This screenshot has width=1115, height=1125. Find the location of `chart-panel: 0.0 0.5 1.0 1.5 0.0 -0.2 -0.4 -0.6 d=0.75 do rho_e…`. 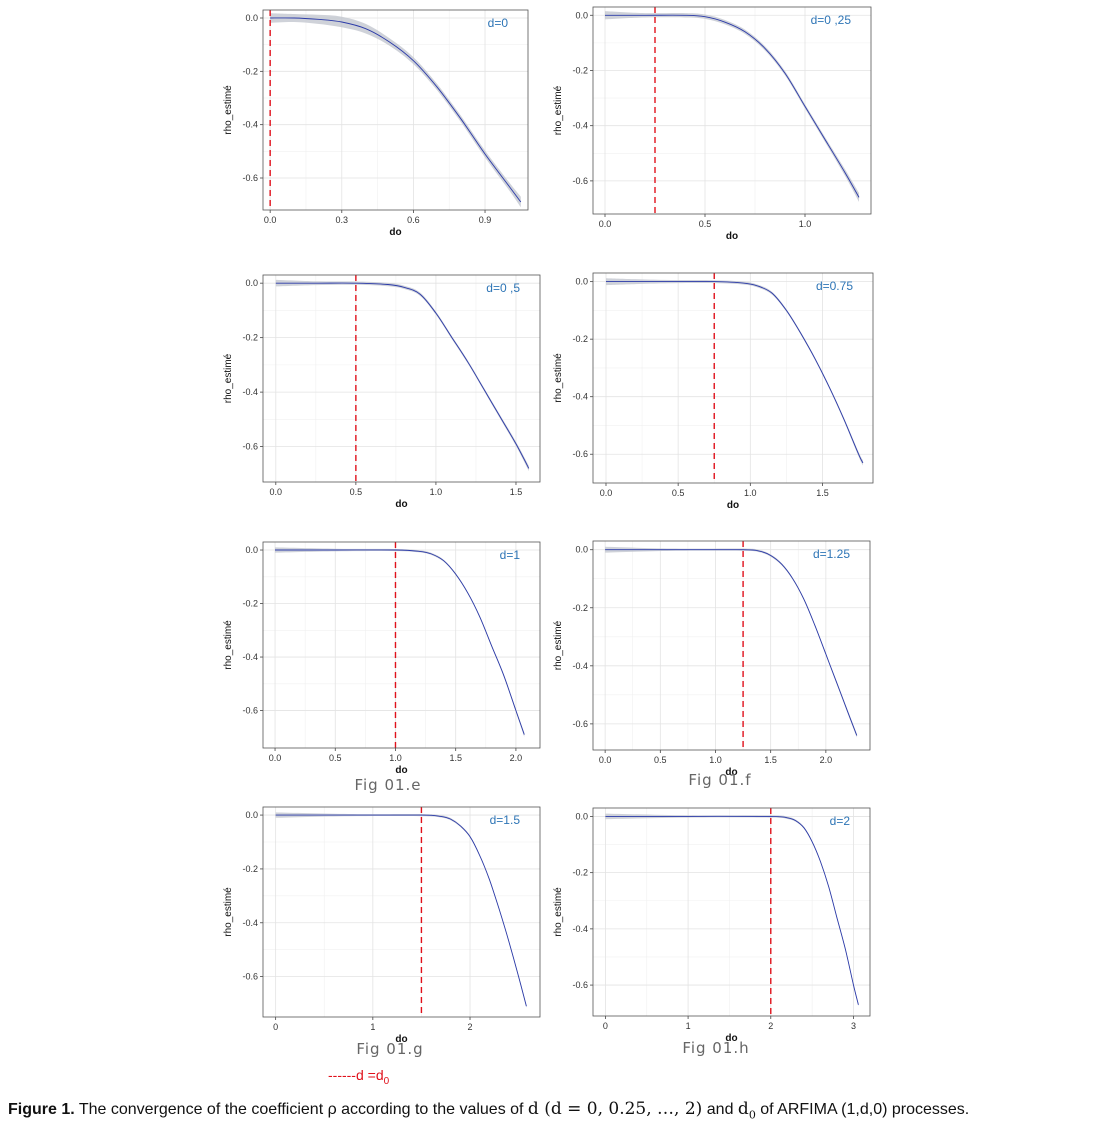

chart-panel: 0.0 0.5 1.0 1.5 0.0 -0.2 -0.4 -0.6 d=0.75 do rho_e… is located at coordinates (713, 391).